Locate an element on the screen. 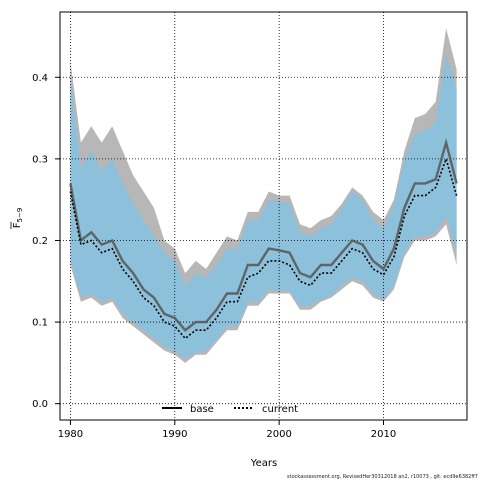  legend-label-current: current is located at coordinates (280, 409).